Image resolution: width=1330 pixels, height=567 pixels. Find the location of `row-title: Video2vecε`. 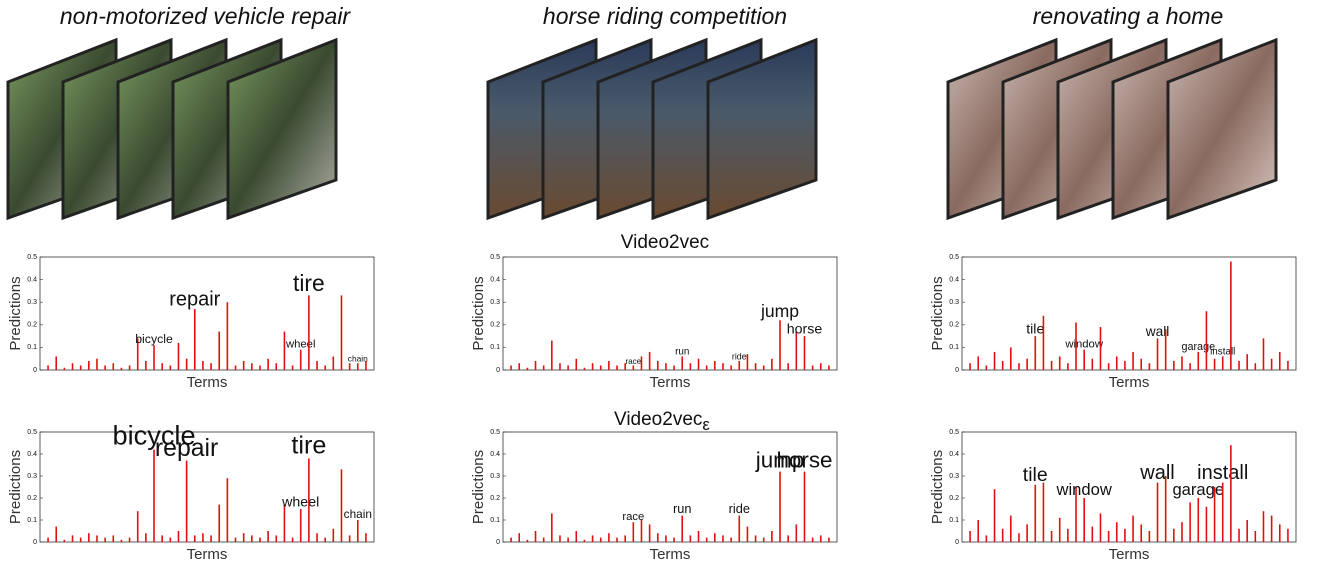

row-title: Video2vecε is located at coordinates (662, 421).